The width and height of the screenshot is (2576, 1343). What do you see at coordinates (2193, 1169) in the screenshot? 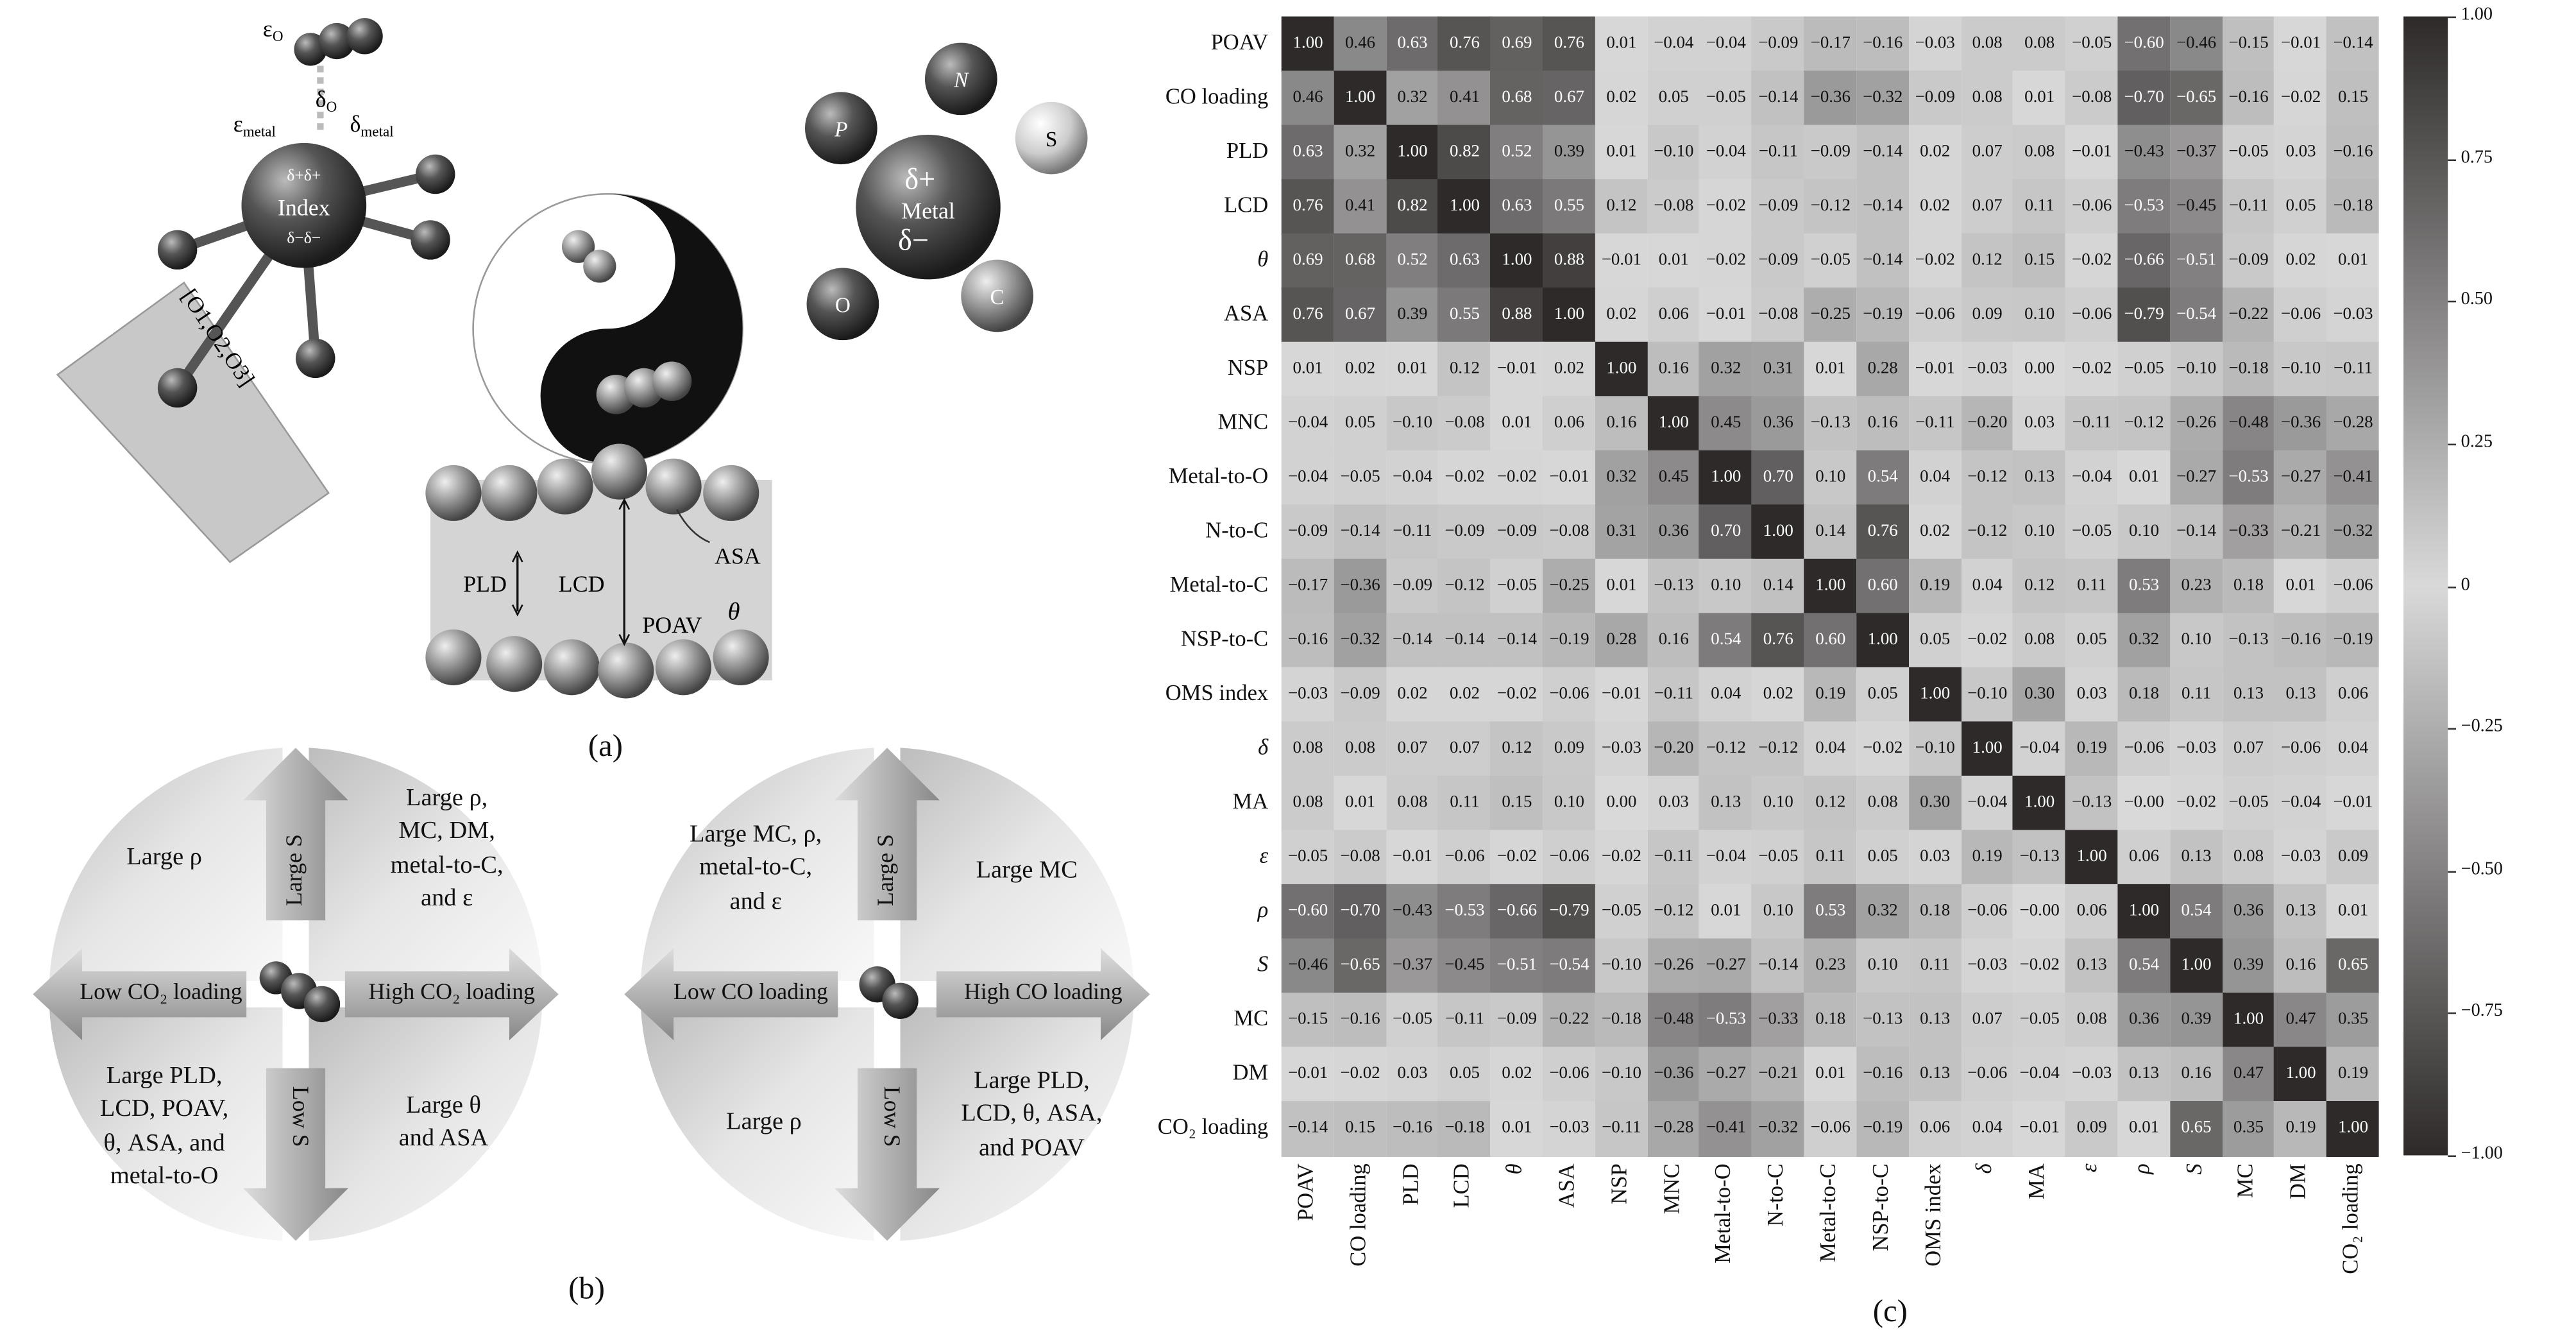
I see `column-label: S` at bounding box center [2193, 1169].